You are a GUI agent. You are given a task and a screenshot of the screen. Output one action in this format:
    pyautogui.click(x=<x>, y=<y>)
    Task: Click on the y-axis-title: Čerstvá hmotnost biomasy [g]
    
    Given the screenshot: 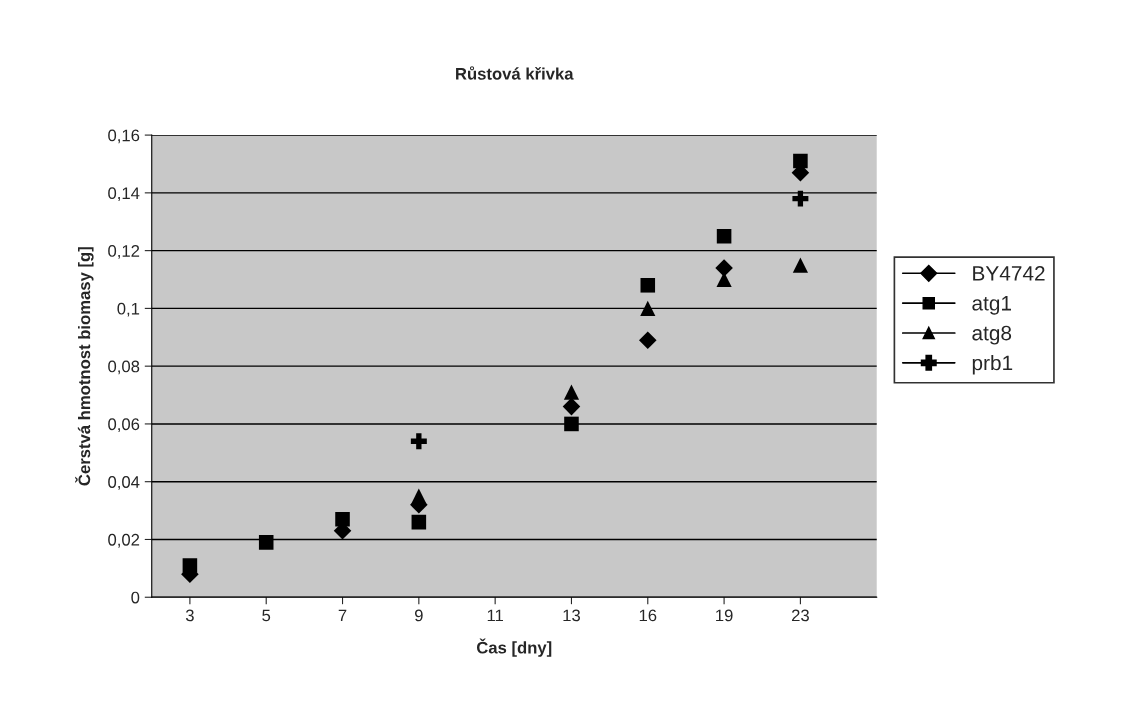 What is the action you would take?
    pyautogui.click(x=84, y=366)
    